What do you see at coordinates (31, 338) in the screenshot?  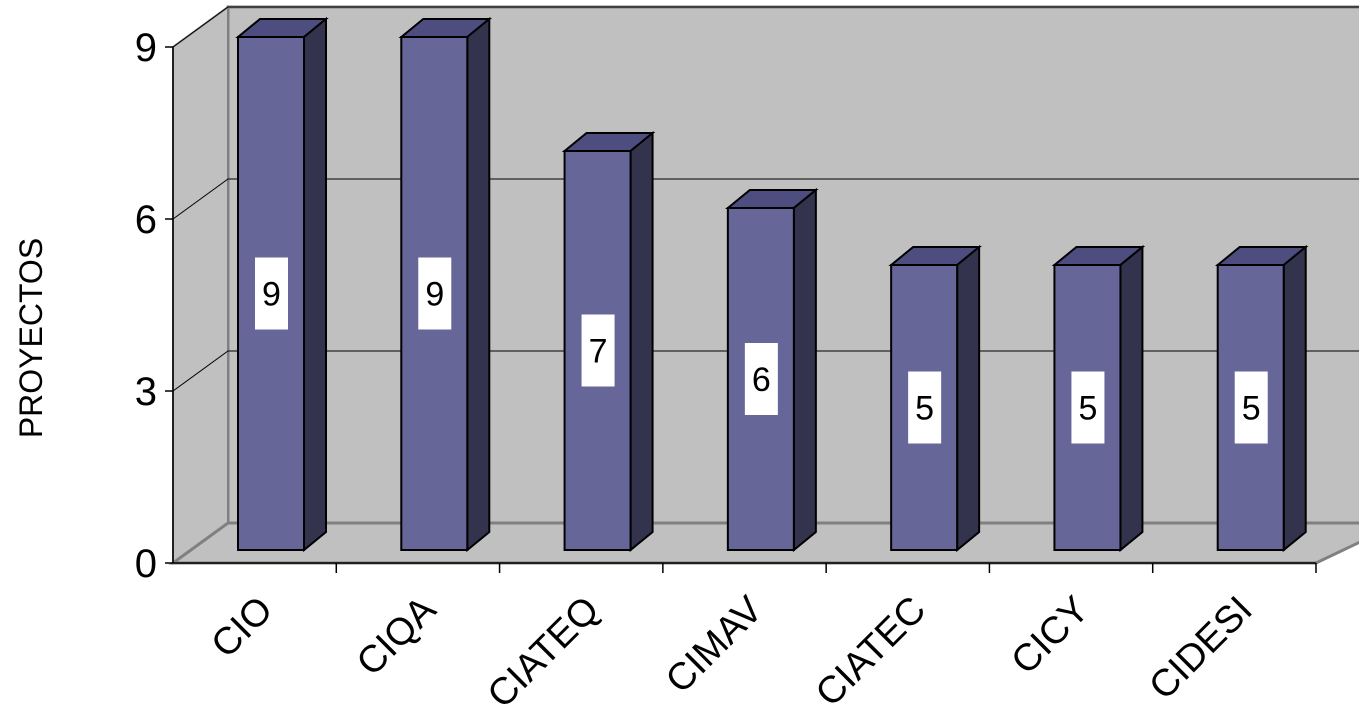 I see `y-axis-label: PROYECTOS` at bounding box center [31, 338].